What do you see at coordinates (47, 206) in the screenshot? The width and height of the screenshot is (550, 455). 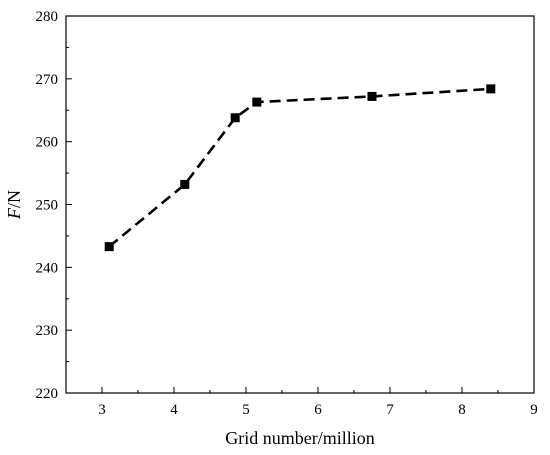 I see `y-tick-label: 250` at bounding box center [47, 206].